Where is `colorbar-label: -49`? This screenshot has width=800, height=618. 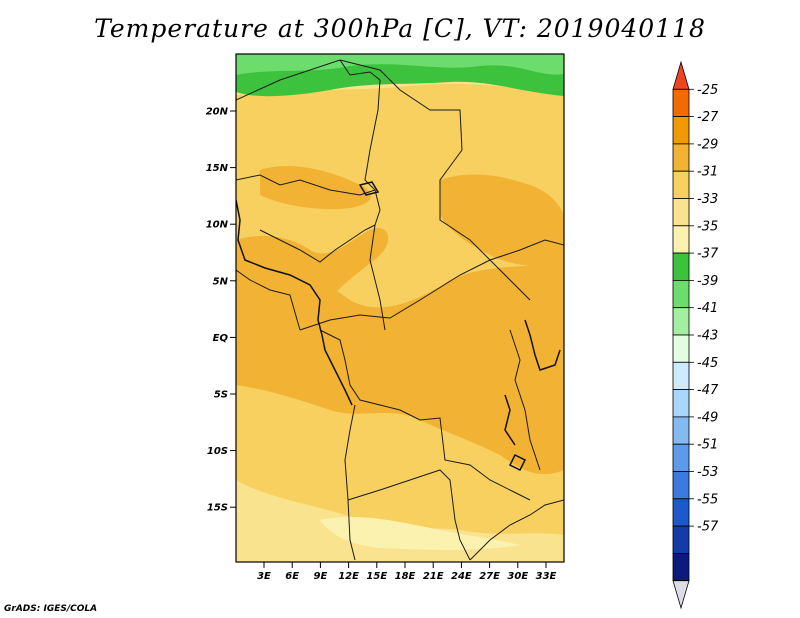 colorbar-label: -49 is located at coordinates (707, 417).